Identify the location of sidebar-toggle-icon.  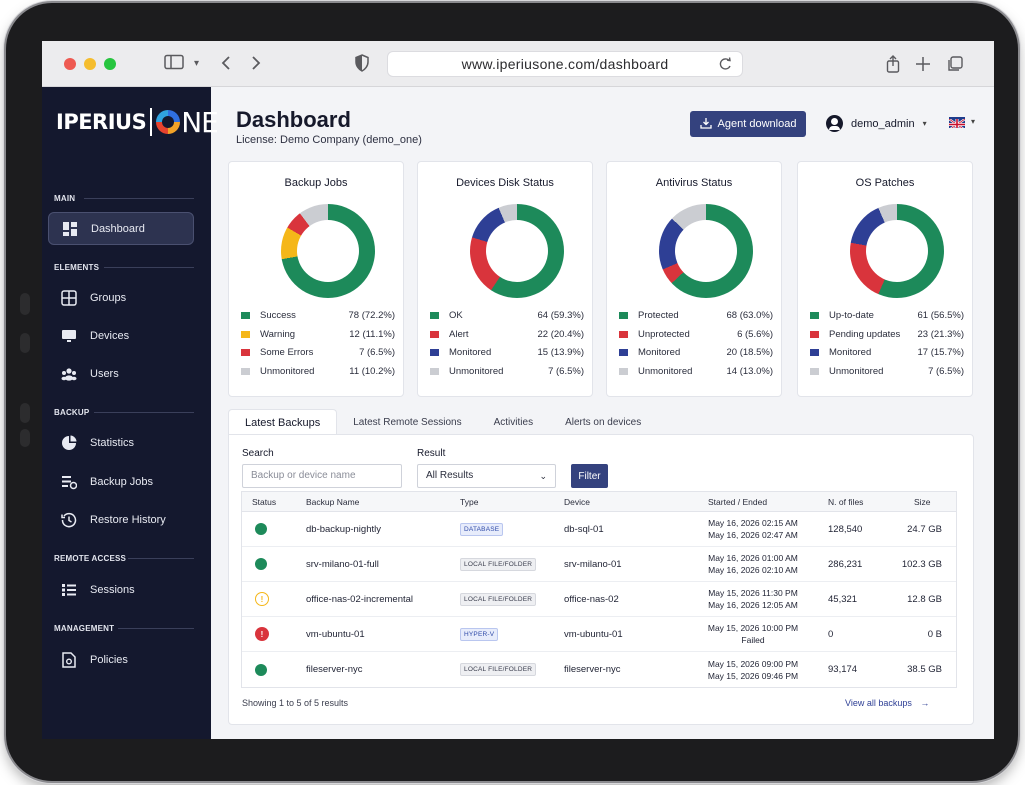
(174, 64).